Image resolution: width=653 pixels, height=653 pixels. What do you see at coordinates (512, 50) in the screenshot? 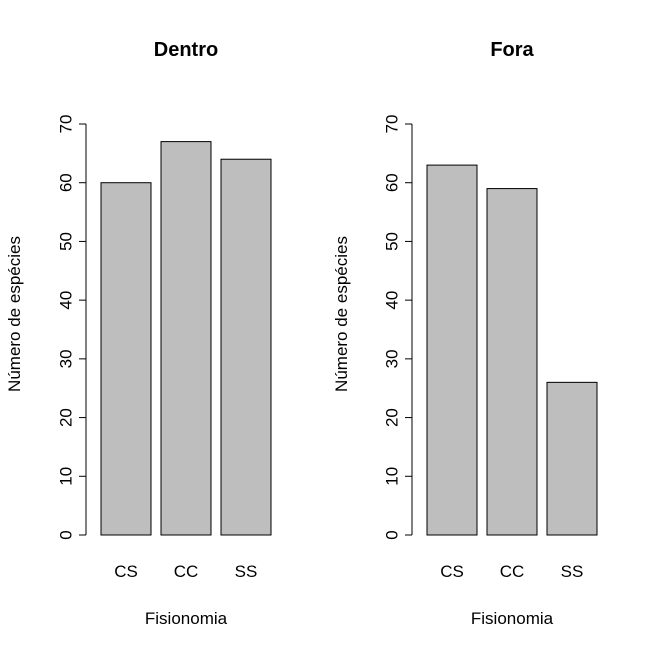
I see `chart-title: Fora` at bounding box center [512, 50].